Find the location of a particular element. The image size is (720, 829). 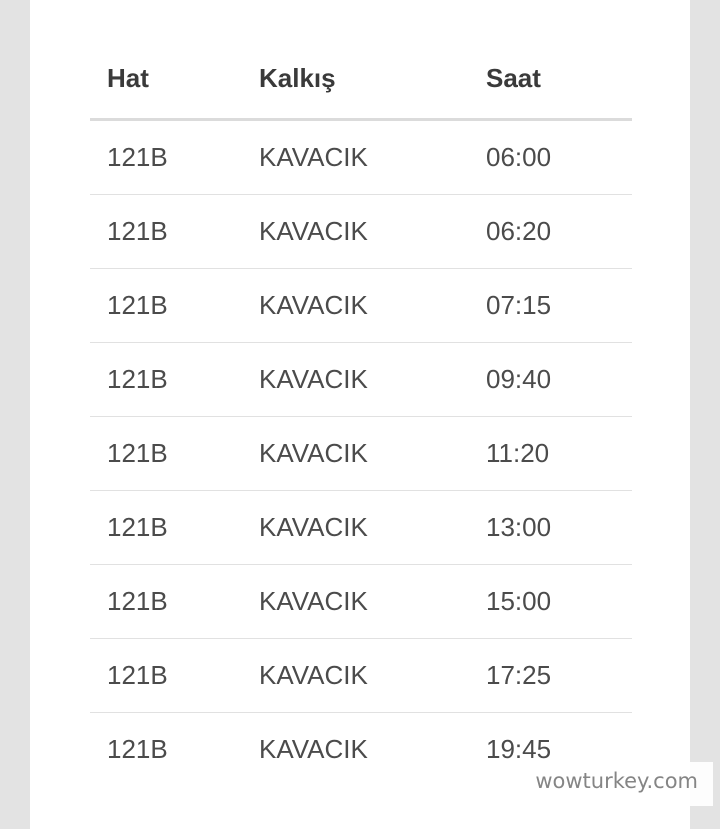

column-header-kalkis: Kalkış is located at coordinates (297, 78).